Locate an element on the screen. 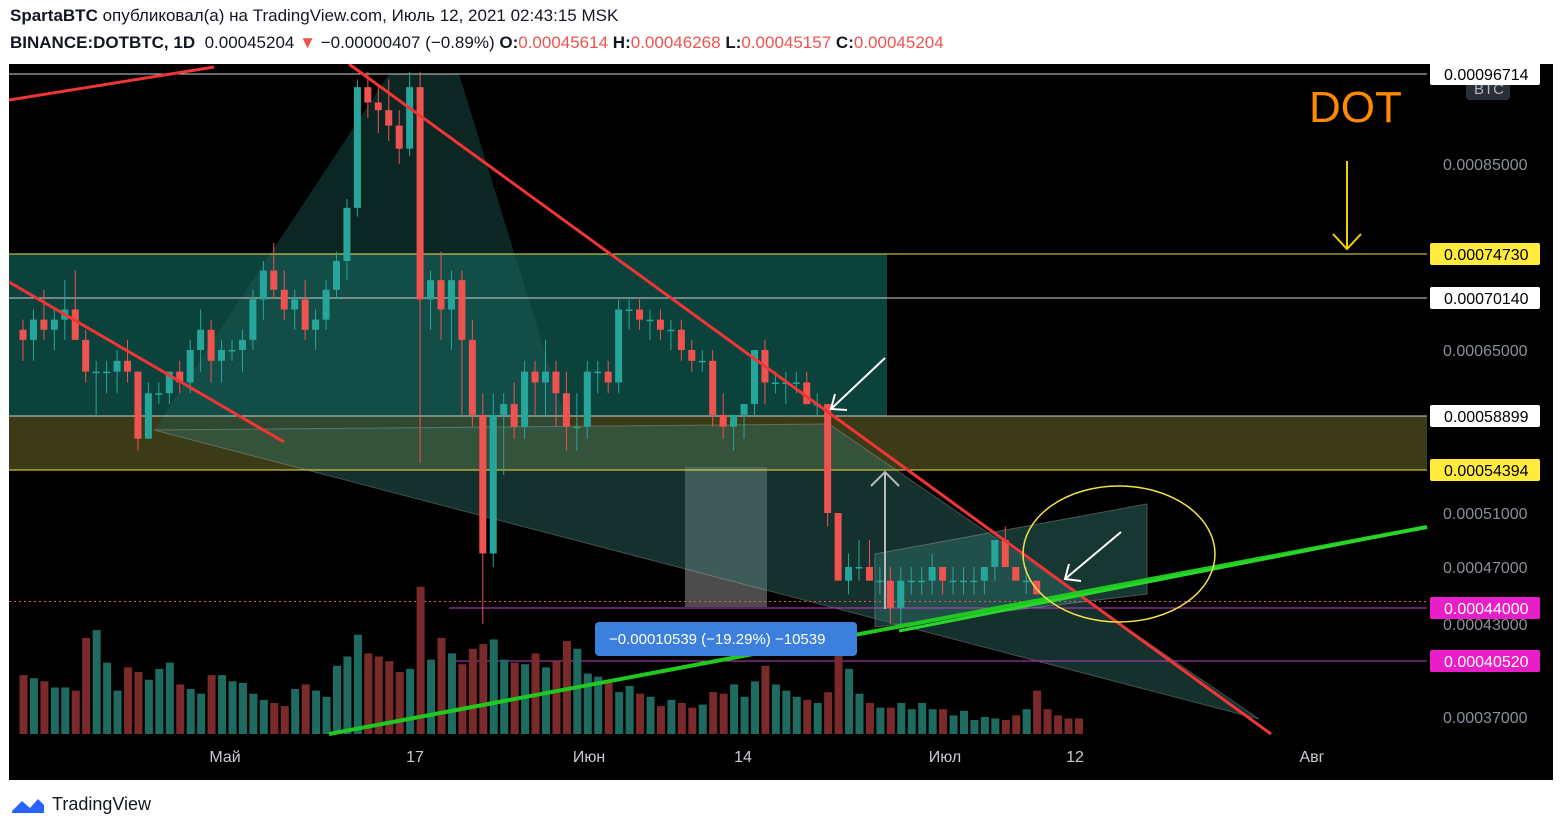  price-level-label: 0.00058899 is located at coordinates (1486, 417).